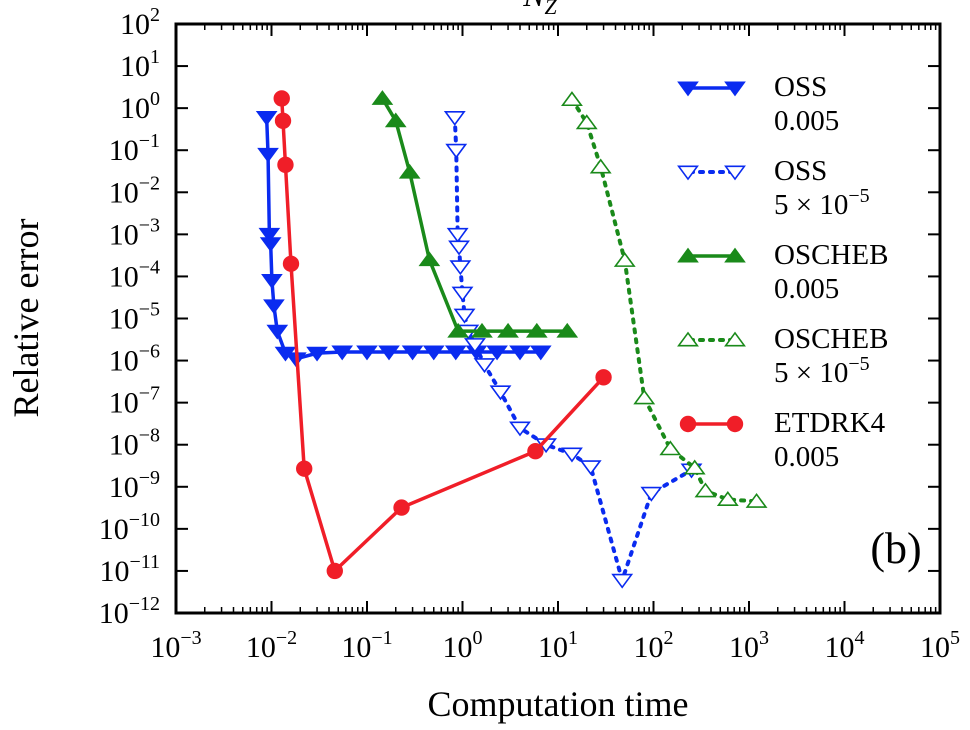 Image resolution: width=970 pixels, height=730 pixels. Describe the element at coordinates (749, 645) in the screenshot. I see `x-tick-label: 10³` at that location.